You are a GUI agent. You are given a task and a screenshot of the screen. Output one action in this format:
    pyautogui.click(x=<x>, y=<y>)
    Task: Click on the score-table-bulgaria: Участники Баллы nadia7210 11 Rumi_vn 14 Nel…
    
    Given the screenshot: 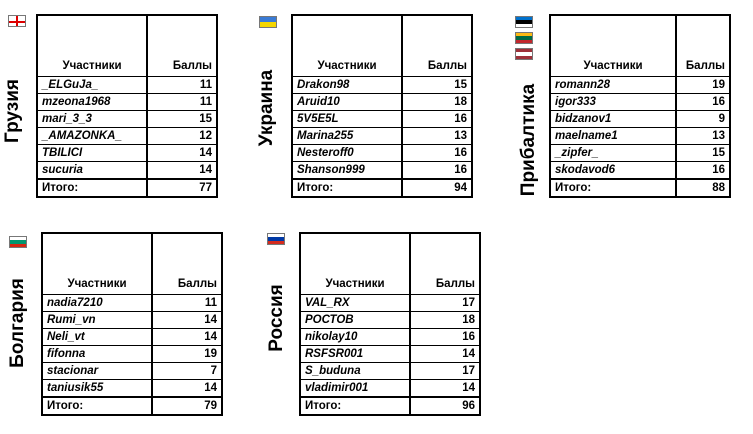 What is the action you would take?
    pyautogui.click(x=132, y=324)
    